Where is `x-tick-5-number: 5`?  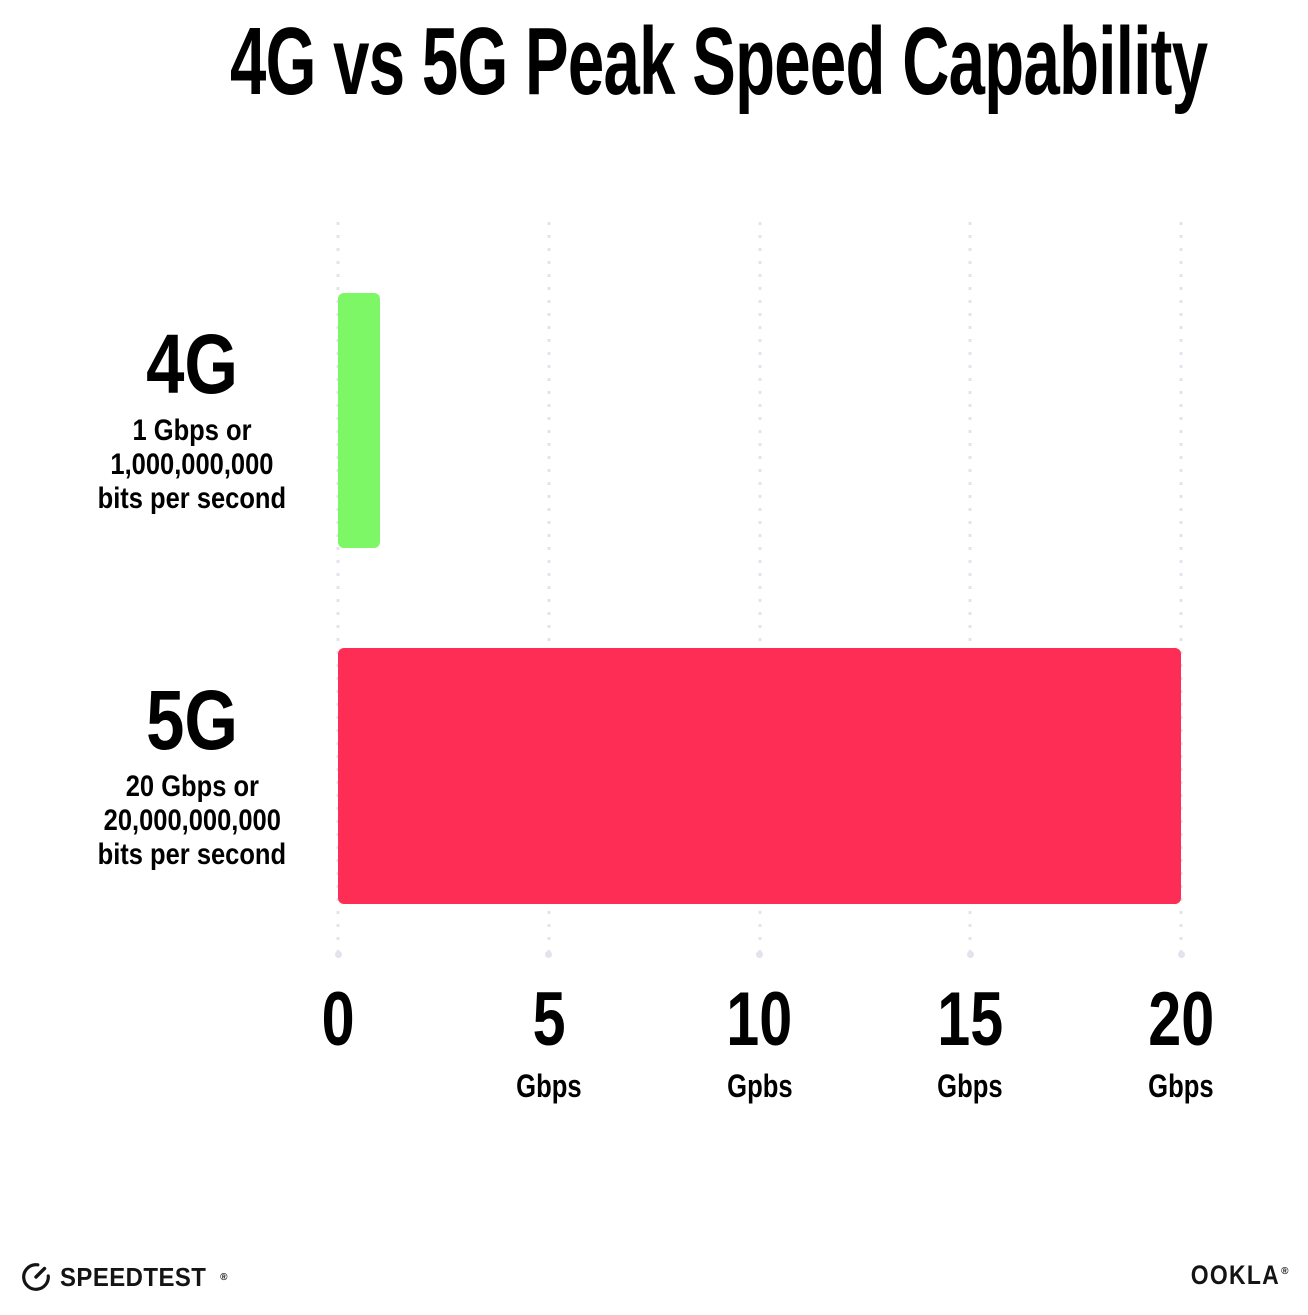 x-tick-5-number: 5 is located at coordinates (549, 1020).